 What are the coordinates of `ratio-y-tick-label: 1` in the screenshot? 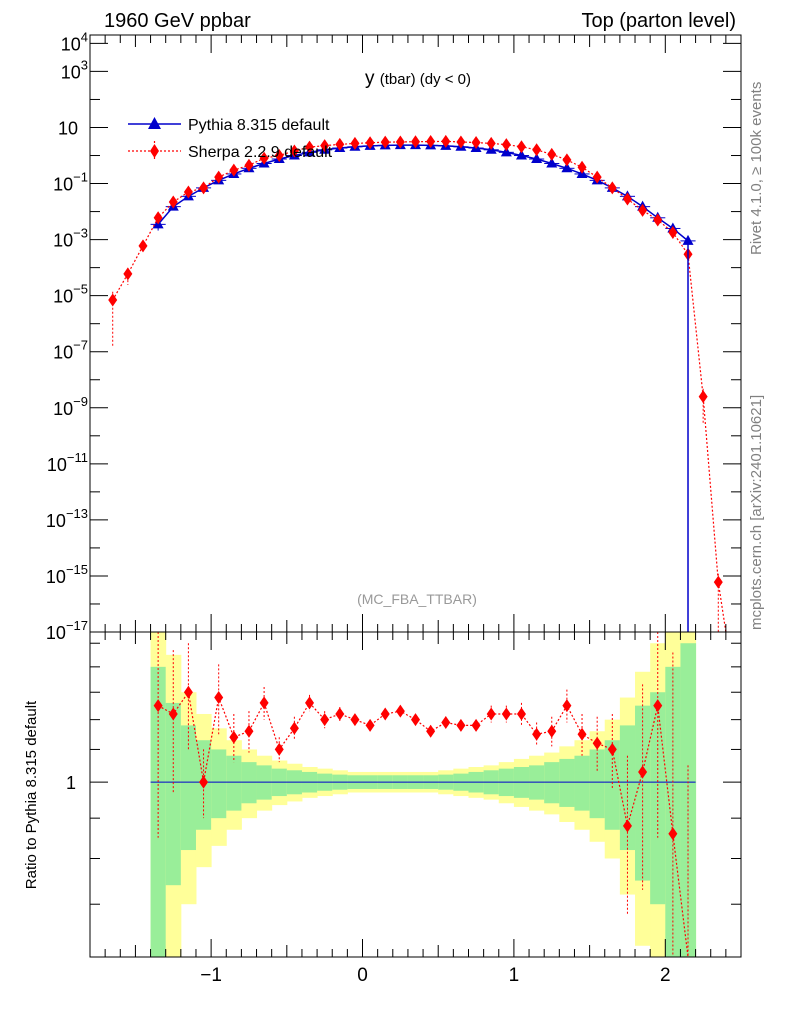 It's located at (71, 783).